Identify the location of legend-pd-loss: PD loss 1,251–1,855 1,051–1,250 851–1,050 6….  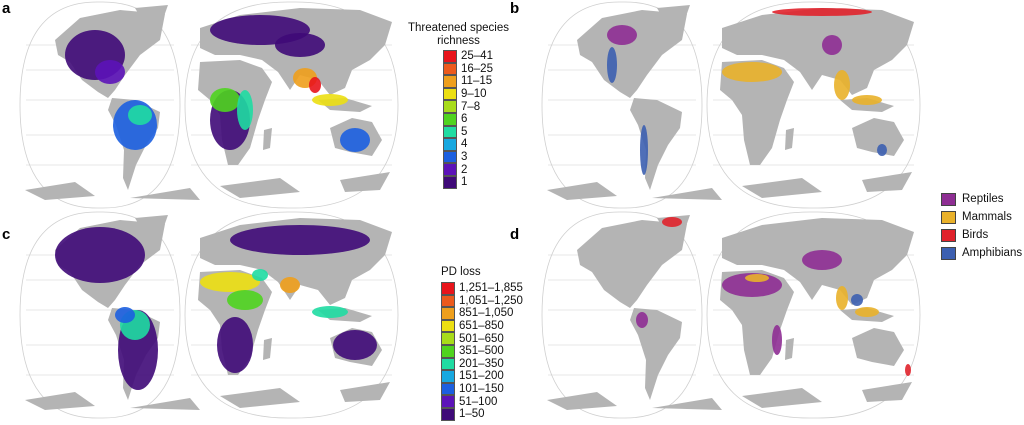
(482, 343).